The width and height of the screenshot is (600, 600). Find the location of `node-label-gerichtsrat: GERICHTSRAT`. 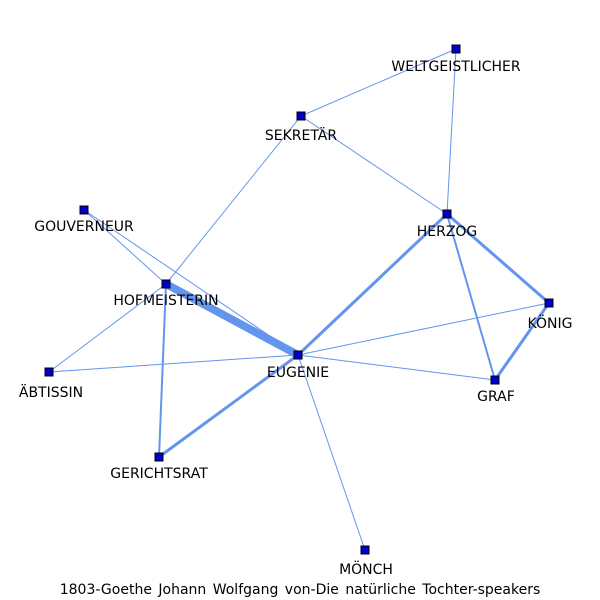

node-label-gerichtsrat: GERICHTSRAT is located at coordinates (159, 474).